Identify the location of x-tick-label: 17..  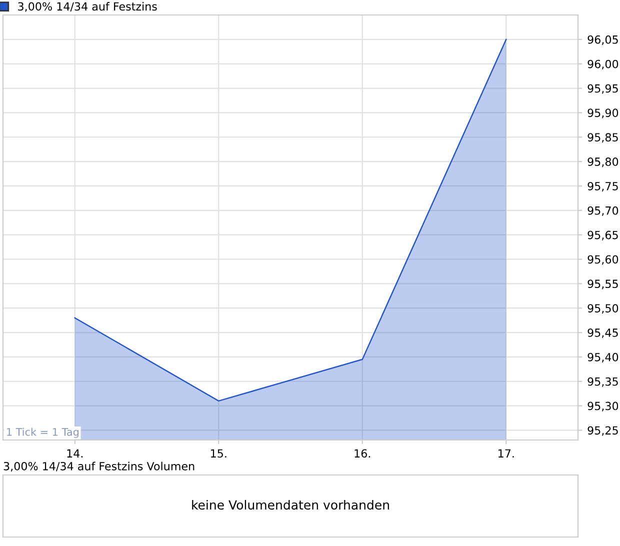
(506, 453).